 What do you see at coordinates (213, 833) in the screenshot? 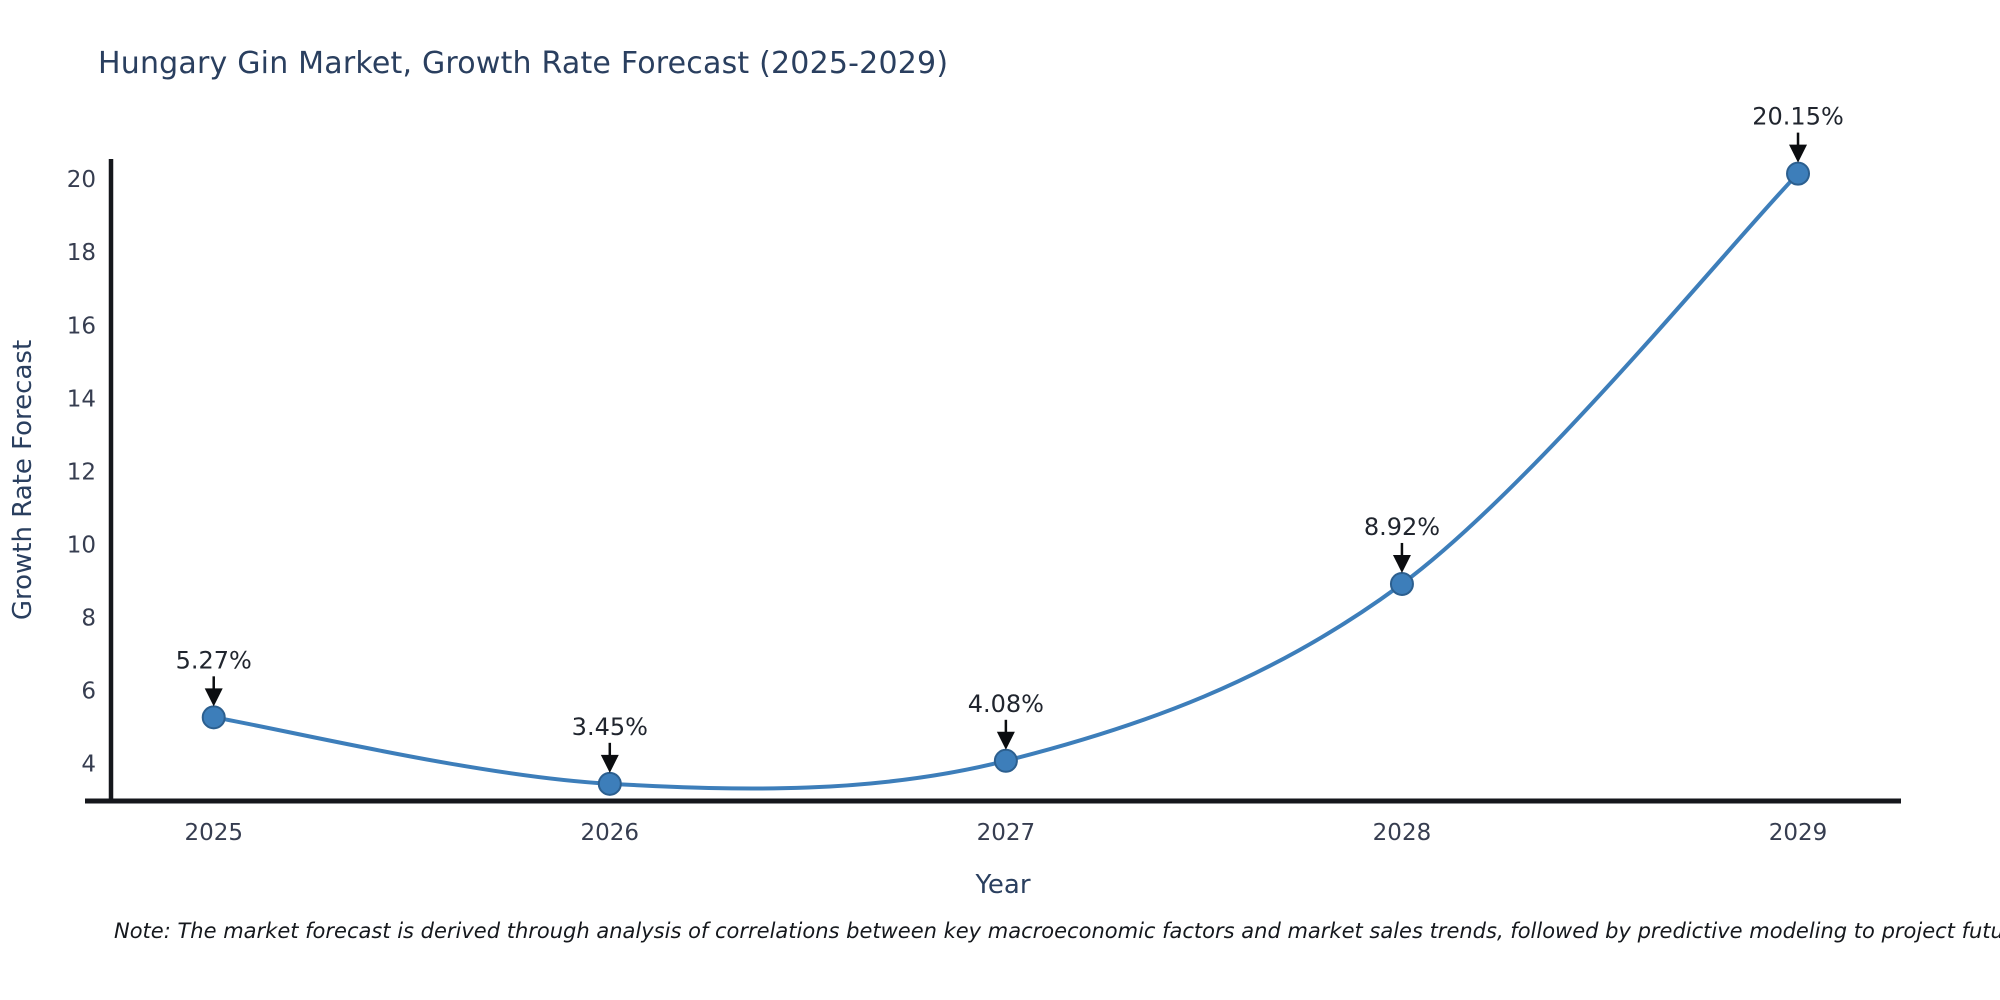
I see `x-tick-label: 2025` at bounding box center [213, 833].